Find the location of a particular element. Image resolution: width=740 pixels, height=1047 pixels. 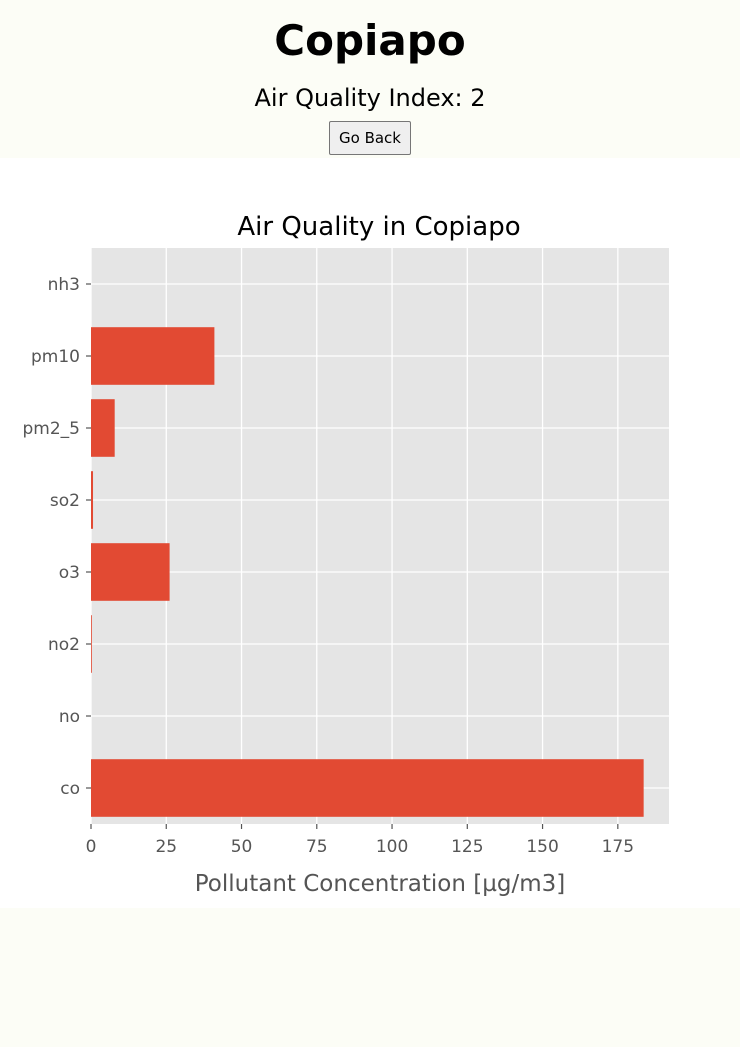

chart-title: Air Quality in Copiapo is located at coordinates (378, 227).